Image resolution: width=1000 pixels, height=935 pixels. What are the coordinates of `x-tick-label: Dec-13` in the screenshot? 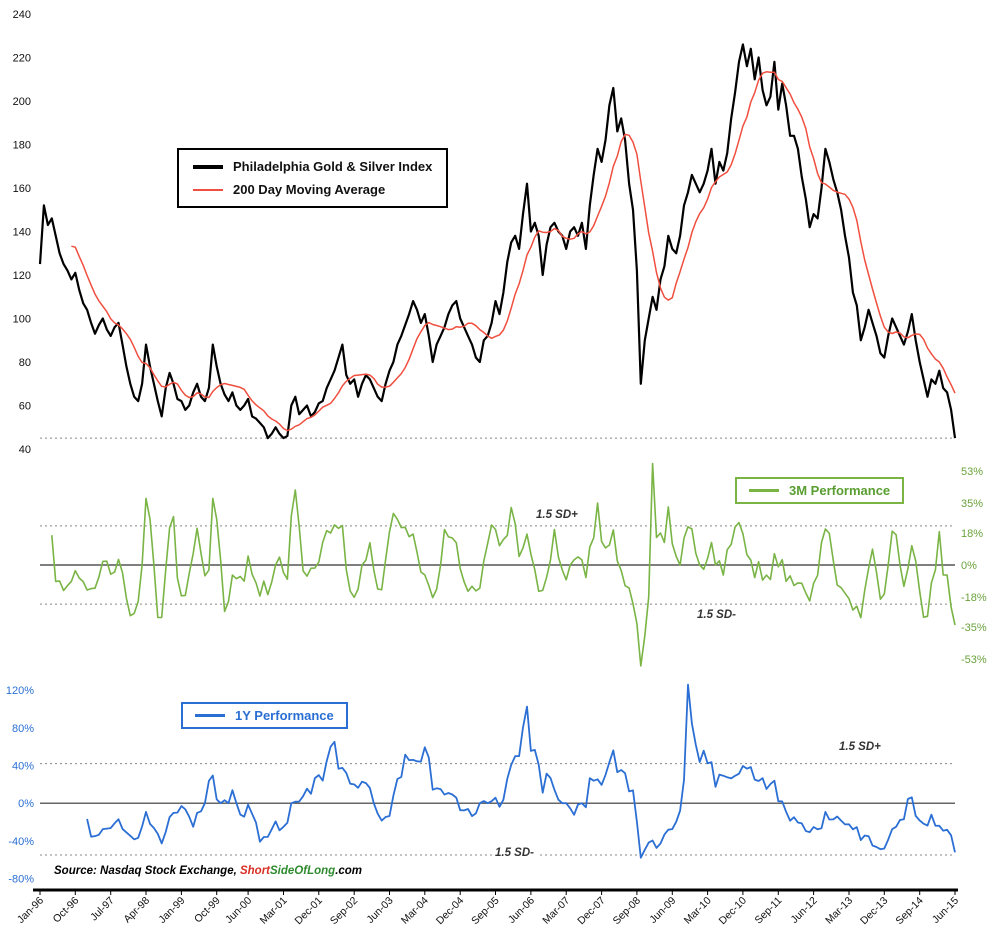 It's located at (874, 911).